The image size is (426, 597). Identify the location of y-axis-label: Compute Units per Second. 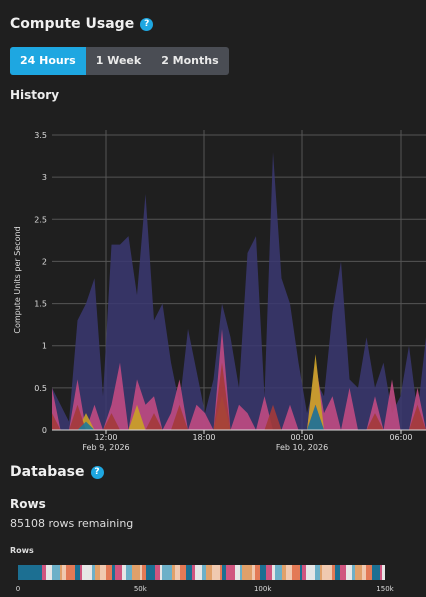
(17, 279).